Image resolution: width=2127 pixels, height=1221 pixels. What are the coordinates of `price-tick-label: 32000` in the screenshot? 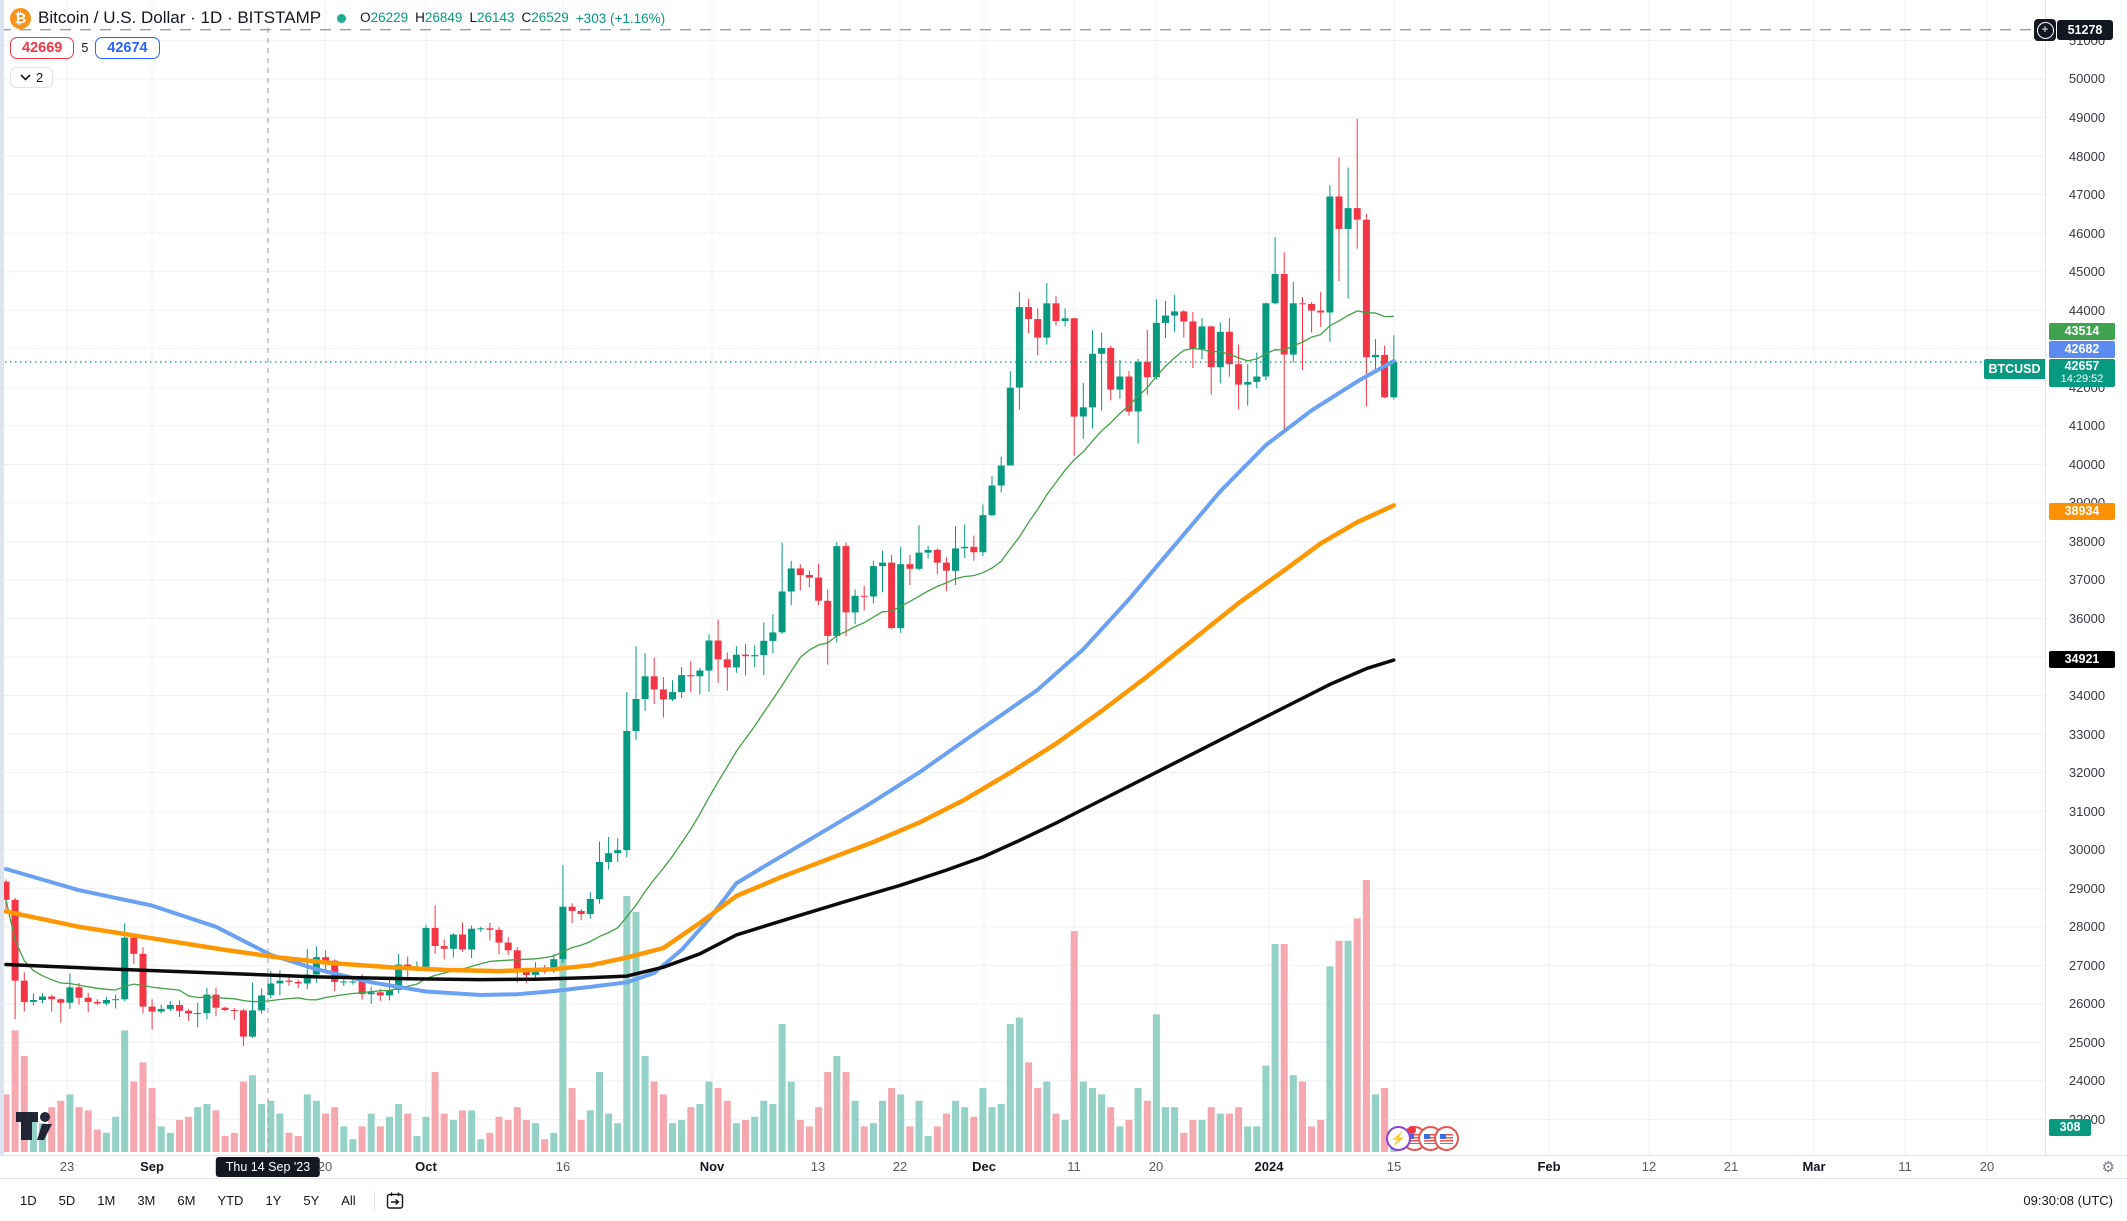 It's located at (2087, 772).